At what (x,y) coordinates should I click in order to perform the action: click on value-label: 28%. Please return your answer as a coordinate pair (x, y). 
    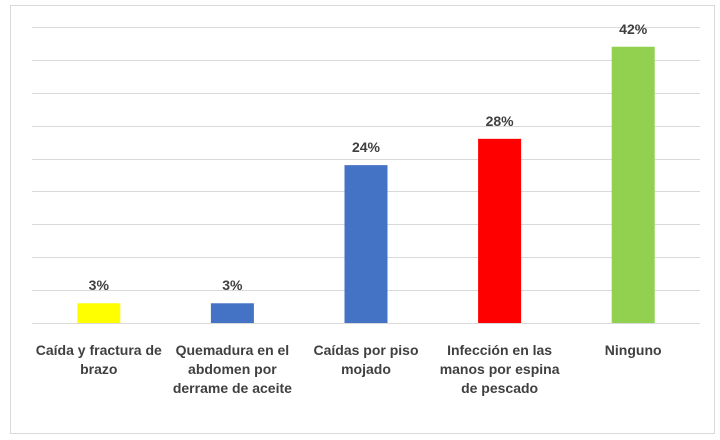
    Looking at the image, I should click on (499, 120).